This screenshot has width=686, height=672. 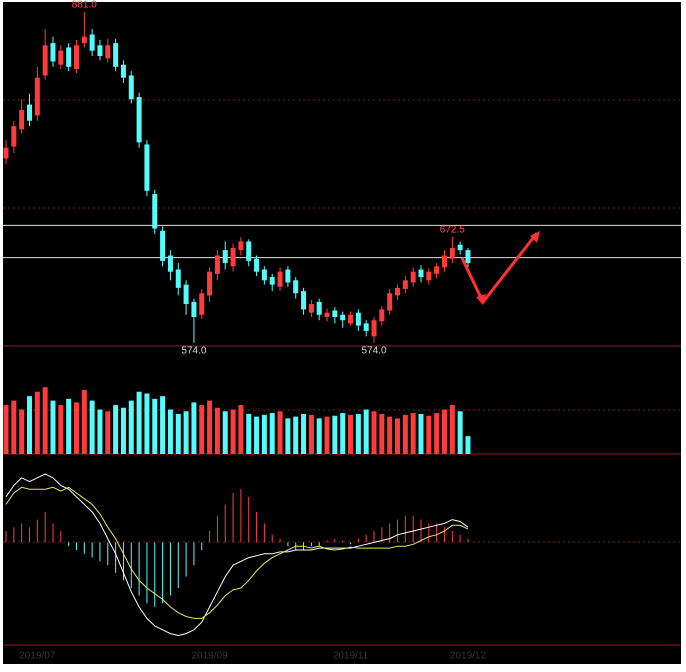 What do you see at coordinates (37, 656) in the screenshot?
I see `x-tick-label: 2019/07` at bounding box center [37, 656].